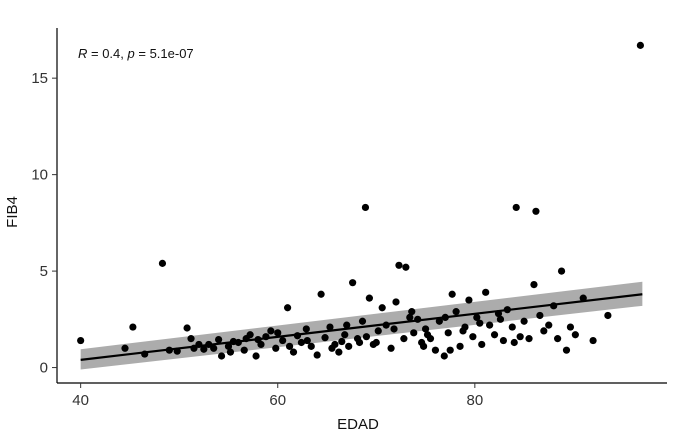 The width and height of the screenshot is (680, 436). Describe the element at coordinates (12, 212) in the screenshot. I see `y-axis-title: FIB4` at that location.